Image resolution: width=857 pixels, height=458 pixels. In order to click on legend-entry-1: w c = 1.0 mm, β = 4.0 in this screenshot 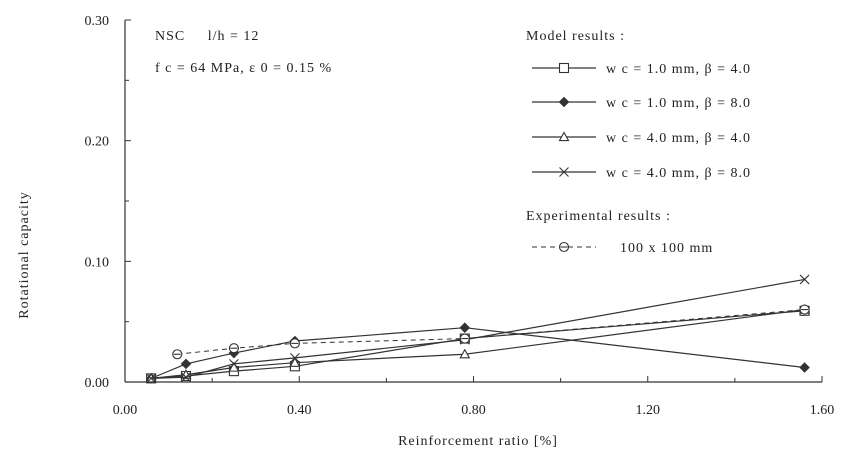, I will do `click(641, 69)`.